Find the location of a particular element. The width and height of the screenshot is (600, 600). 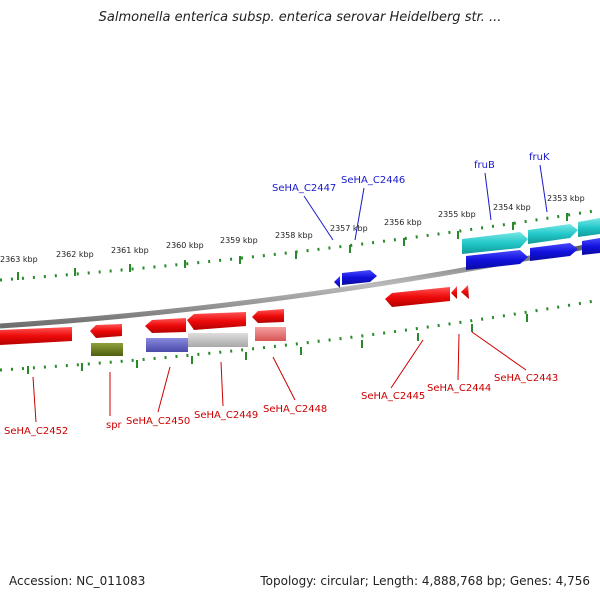

gene-arrow-SeHA_C2450 is located at coordinates (165, 325).